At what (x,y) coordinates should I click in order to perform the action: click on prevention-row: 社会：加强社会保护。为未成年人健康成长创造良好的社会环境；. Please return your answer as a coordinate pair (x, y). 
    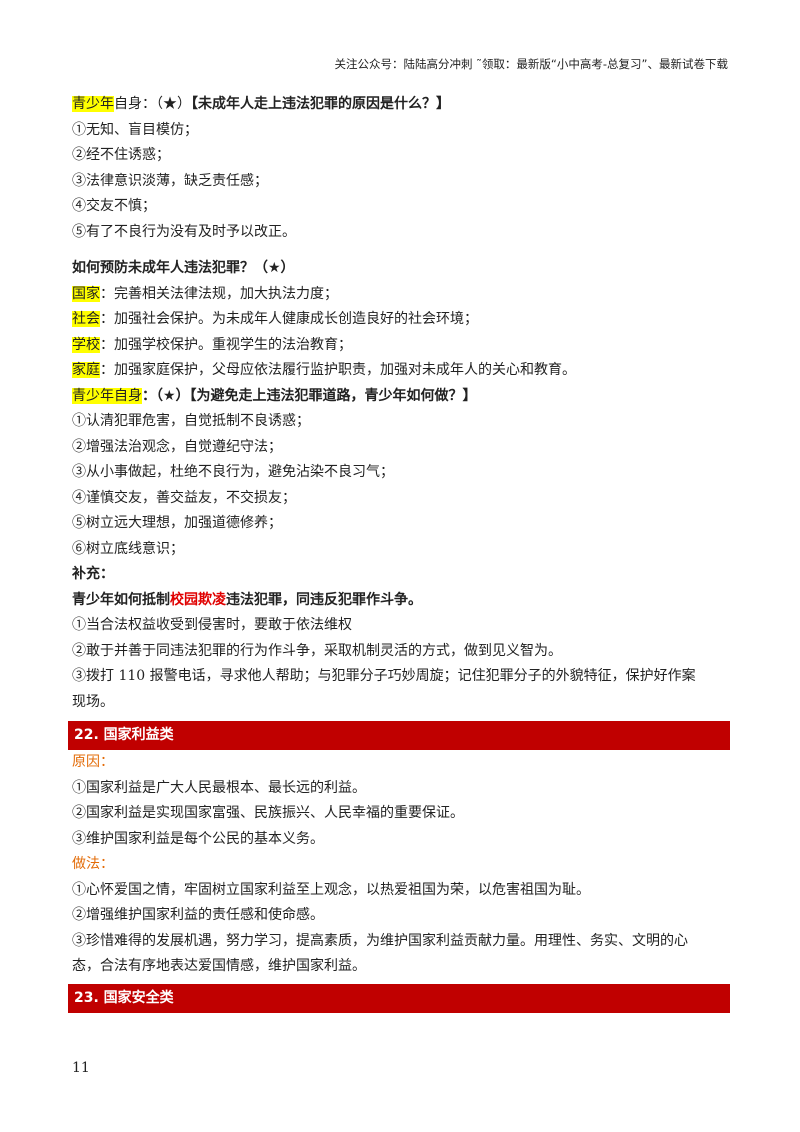
    Looking at the image, I should click on (402, 320).